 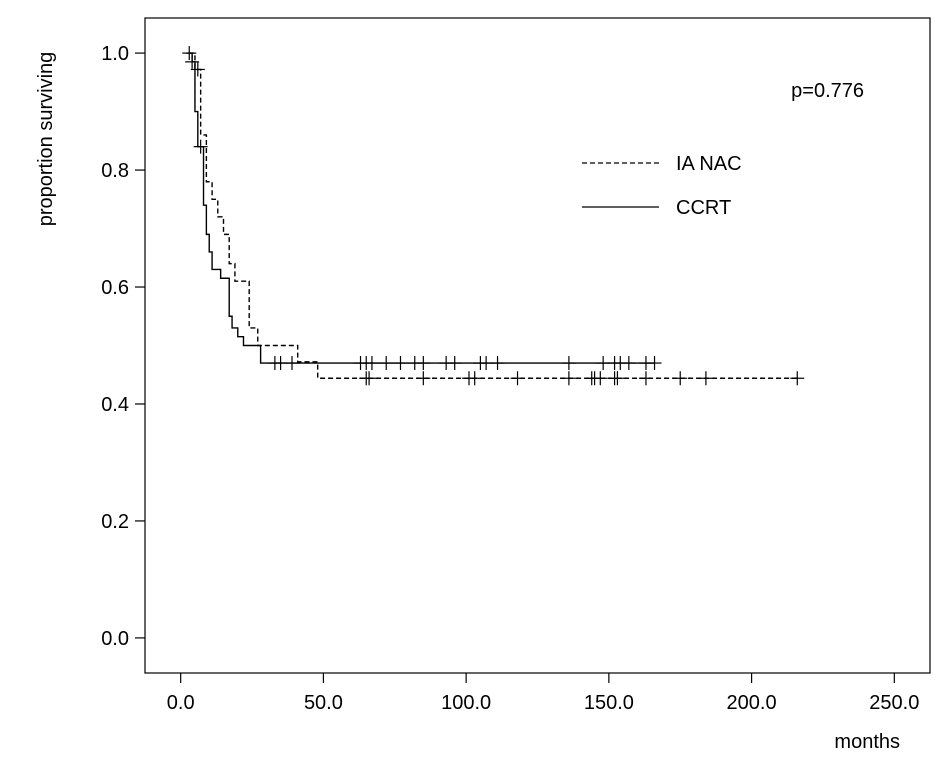 I want to click on legend: IA NAC CCRT, so click(x=662, y=186).